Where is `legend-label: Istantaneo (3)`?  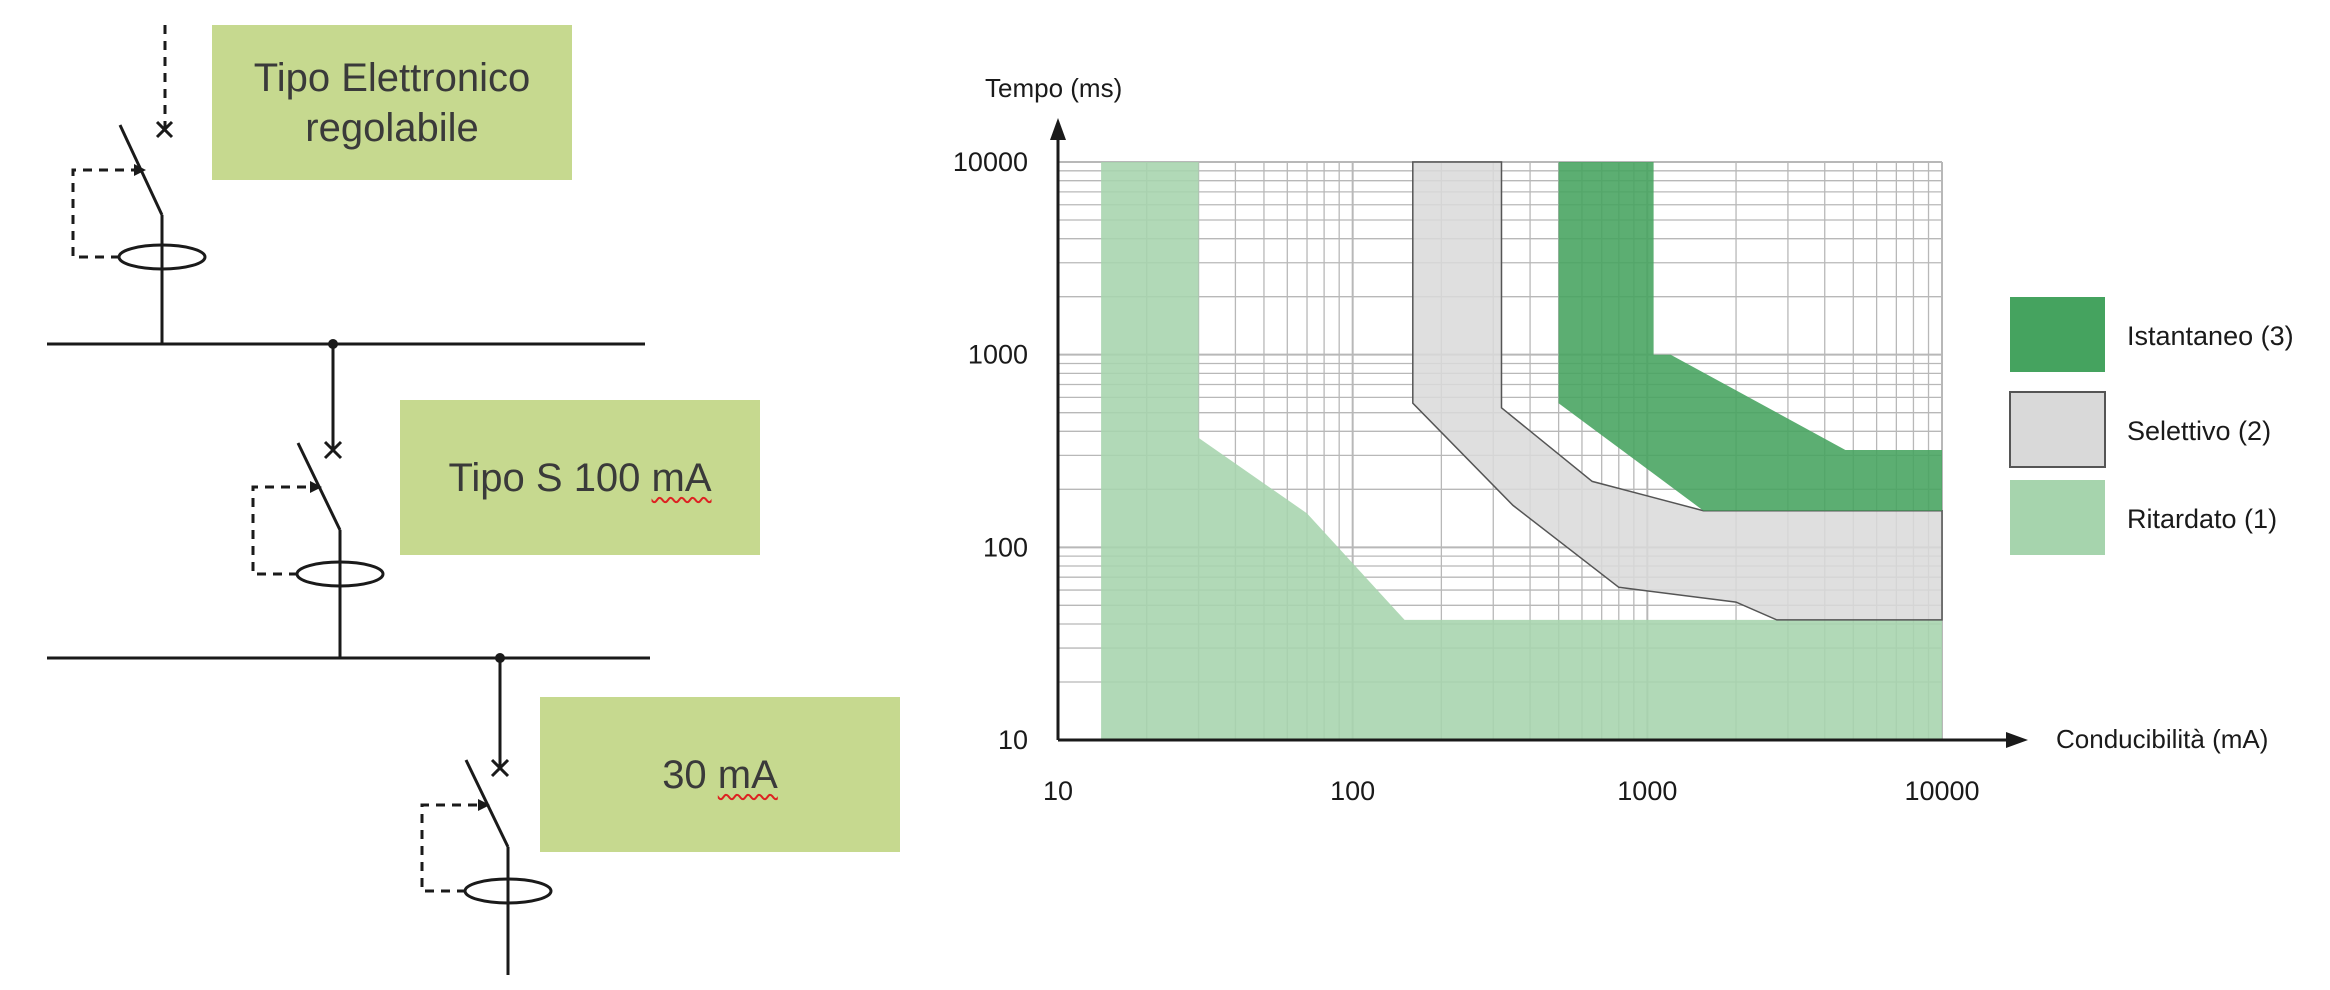 legend-label: Istantaneo (3) is located at coordinates (2210, 336).